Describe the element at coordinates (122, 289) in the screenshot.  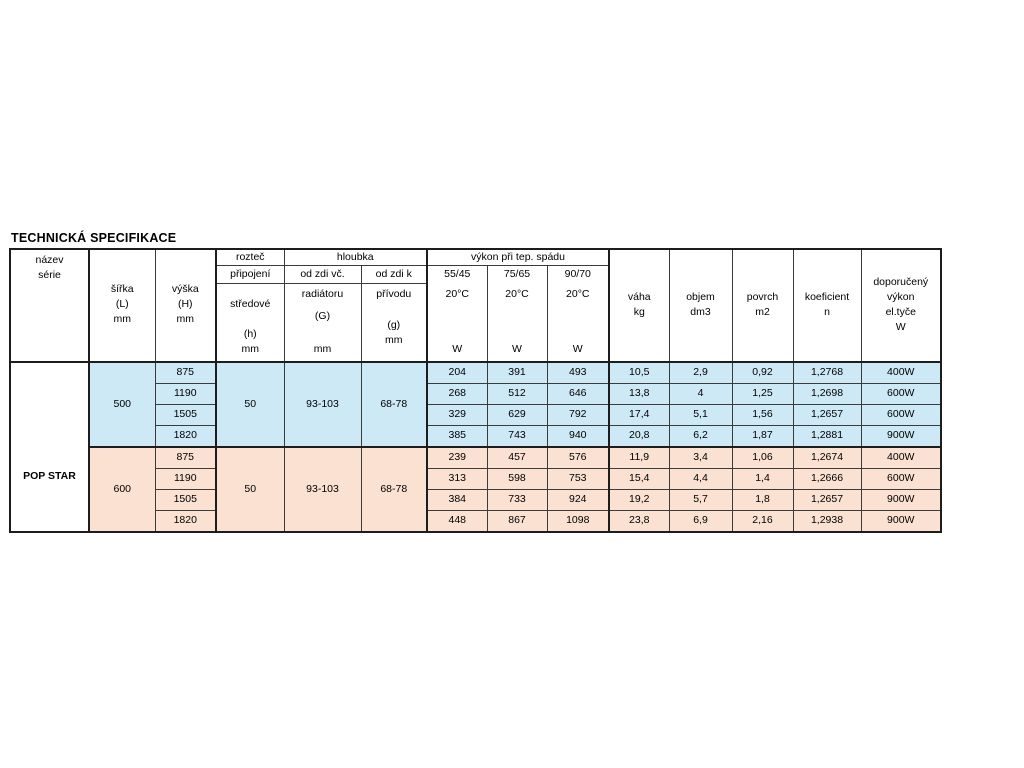
I see `header-sirka-line1: šířka` at that location.